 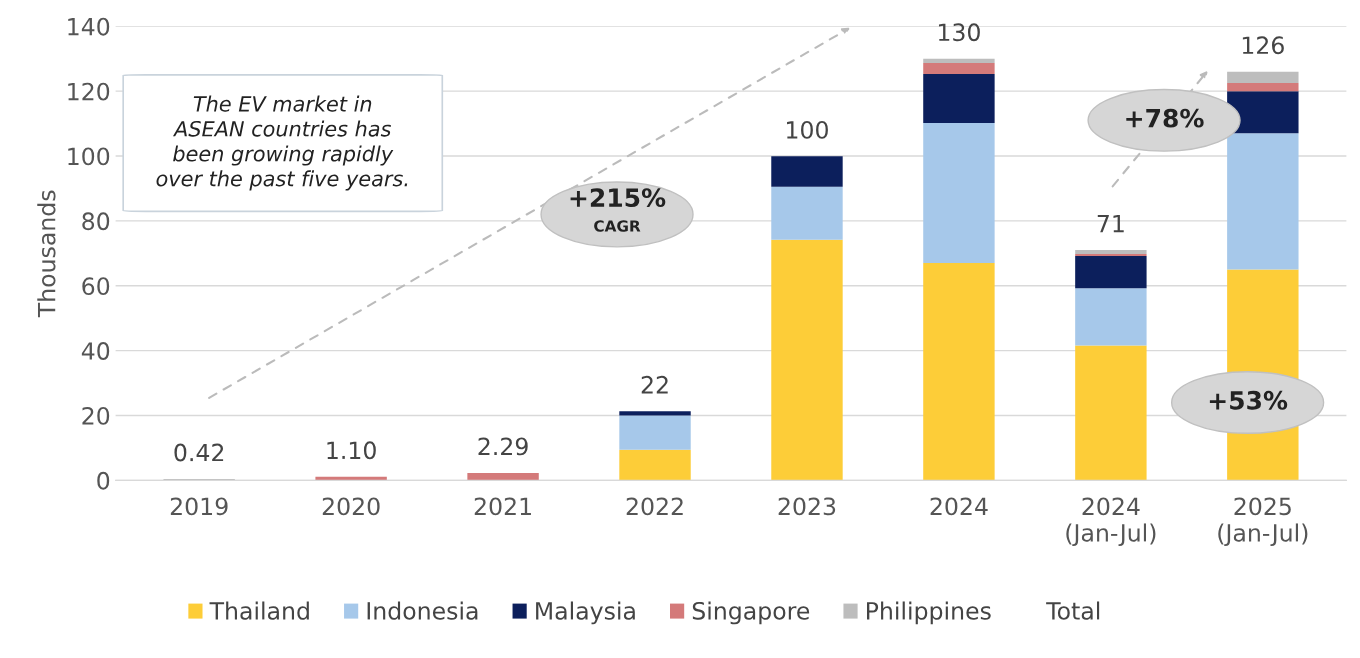 What do you see at coordinates (807, 129) in the screenshot?
I see `total-label: 100` at bounding box center [807, 129].